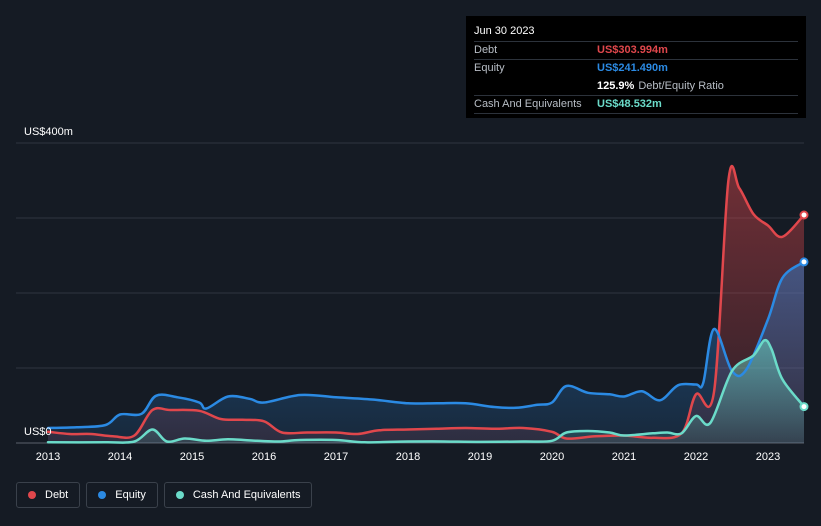 The image size is (821, 526). What do you see at coordinates (32, 495) in the screenshot?
I see `legend-dot-debt` at bounding box center [32, 495].